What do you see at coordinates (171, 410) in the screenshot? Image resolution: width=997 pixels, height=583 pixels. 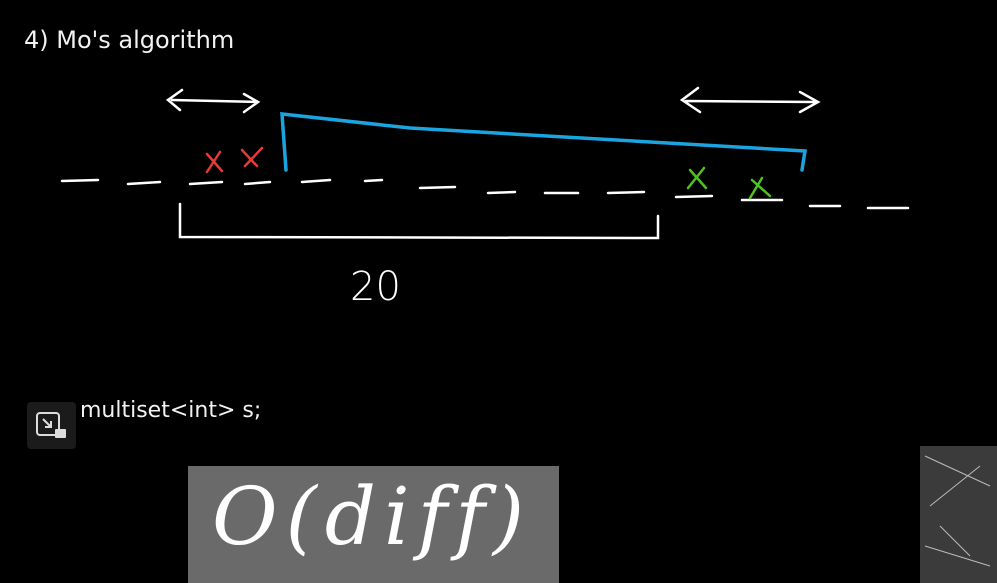 I see `code-line: multiset<int> s;` at bounding box center [171, 410].